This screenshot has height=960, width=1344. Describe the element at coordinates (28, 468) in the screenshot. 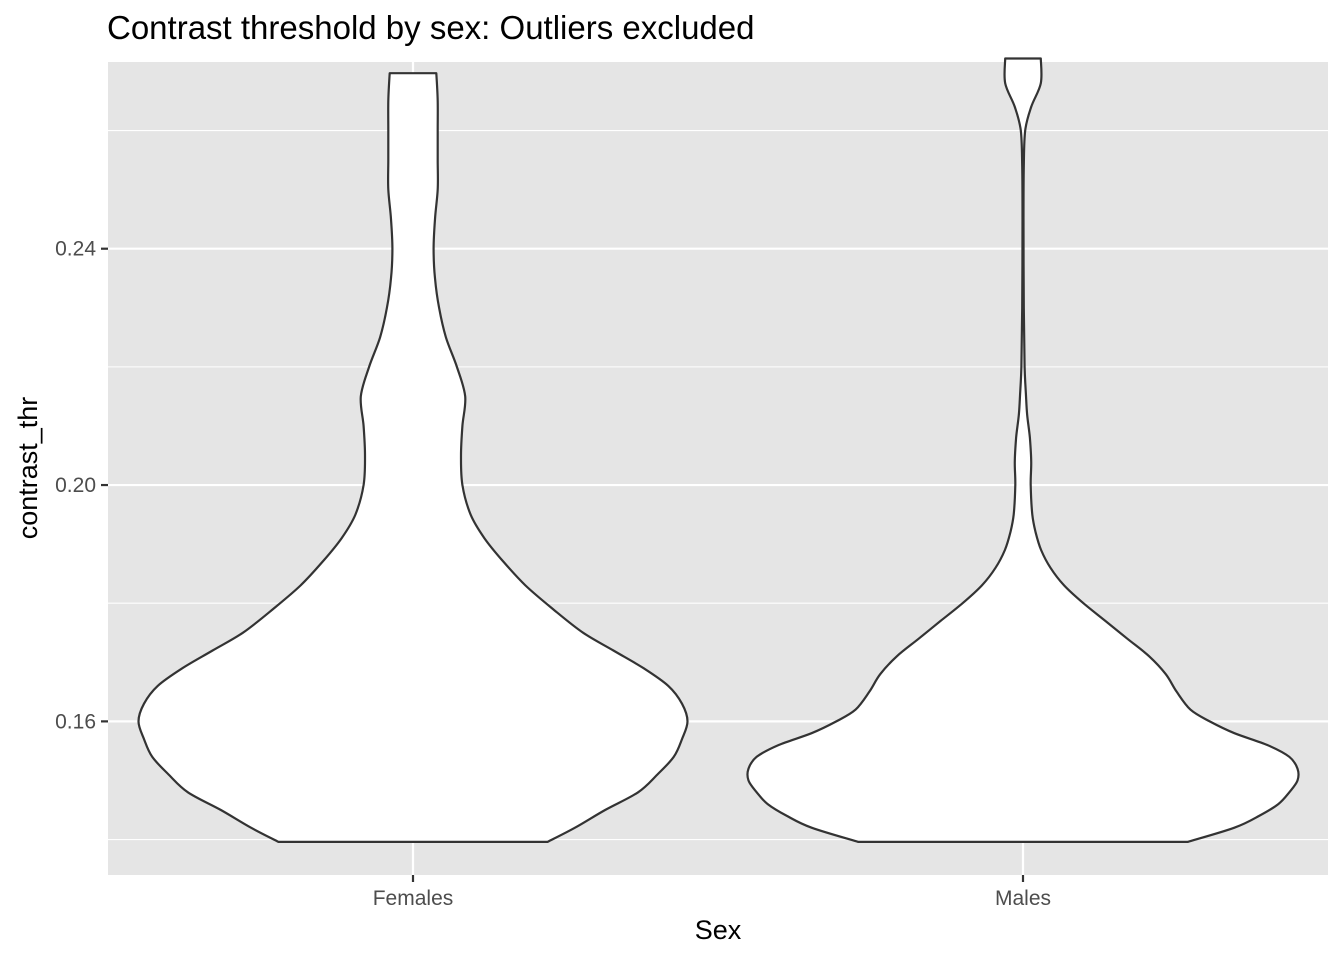

I see `y-axis-title: contrast_thr` at that location.